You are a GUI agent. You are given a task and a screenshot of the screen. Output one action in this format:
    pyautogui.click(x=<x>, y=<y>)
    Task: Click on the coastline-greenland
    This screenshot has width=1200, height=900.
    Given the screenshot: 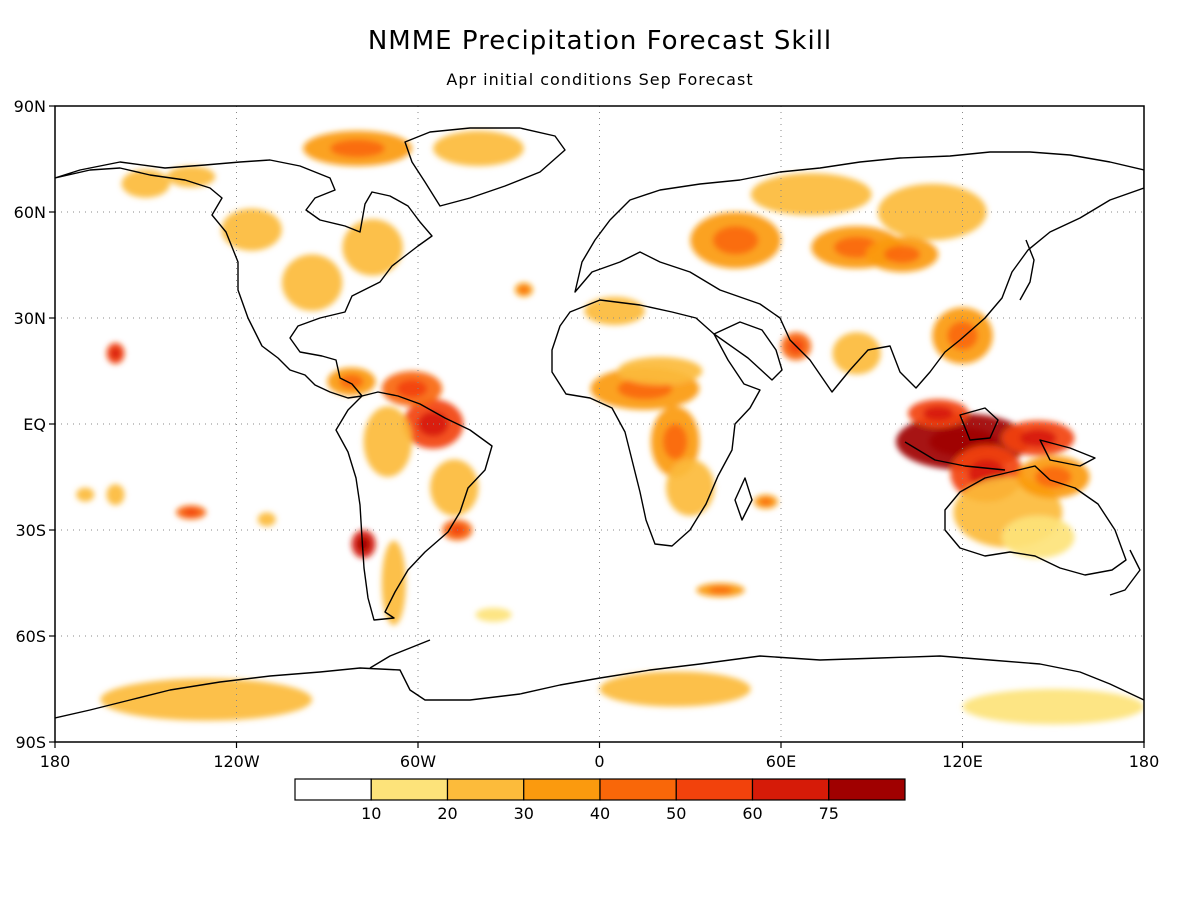 What is the action you would take?
    pyautogui.click(x=485, y=167)
    